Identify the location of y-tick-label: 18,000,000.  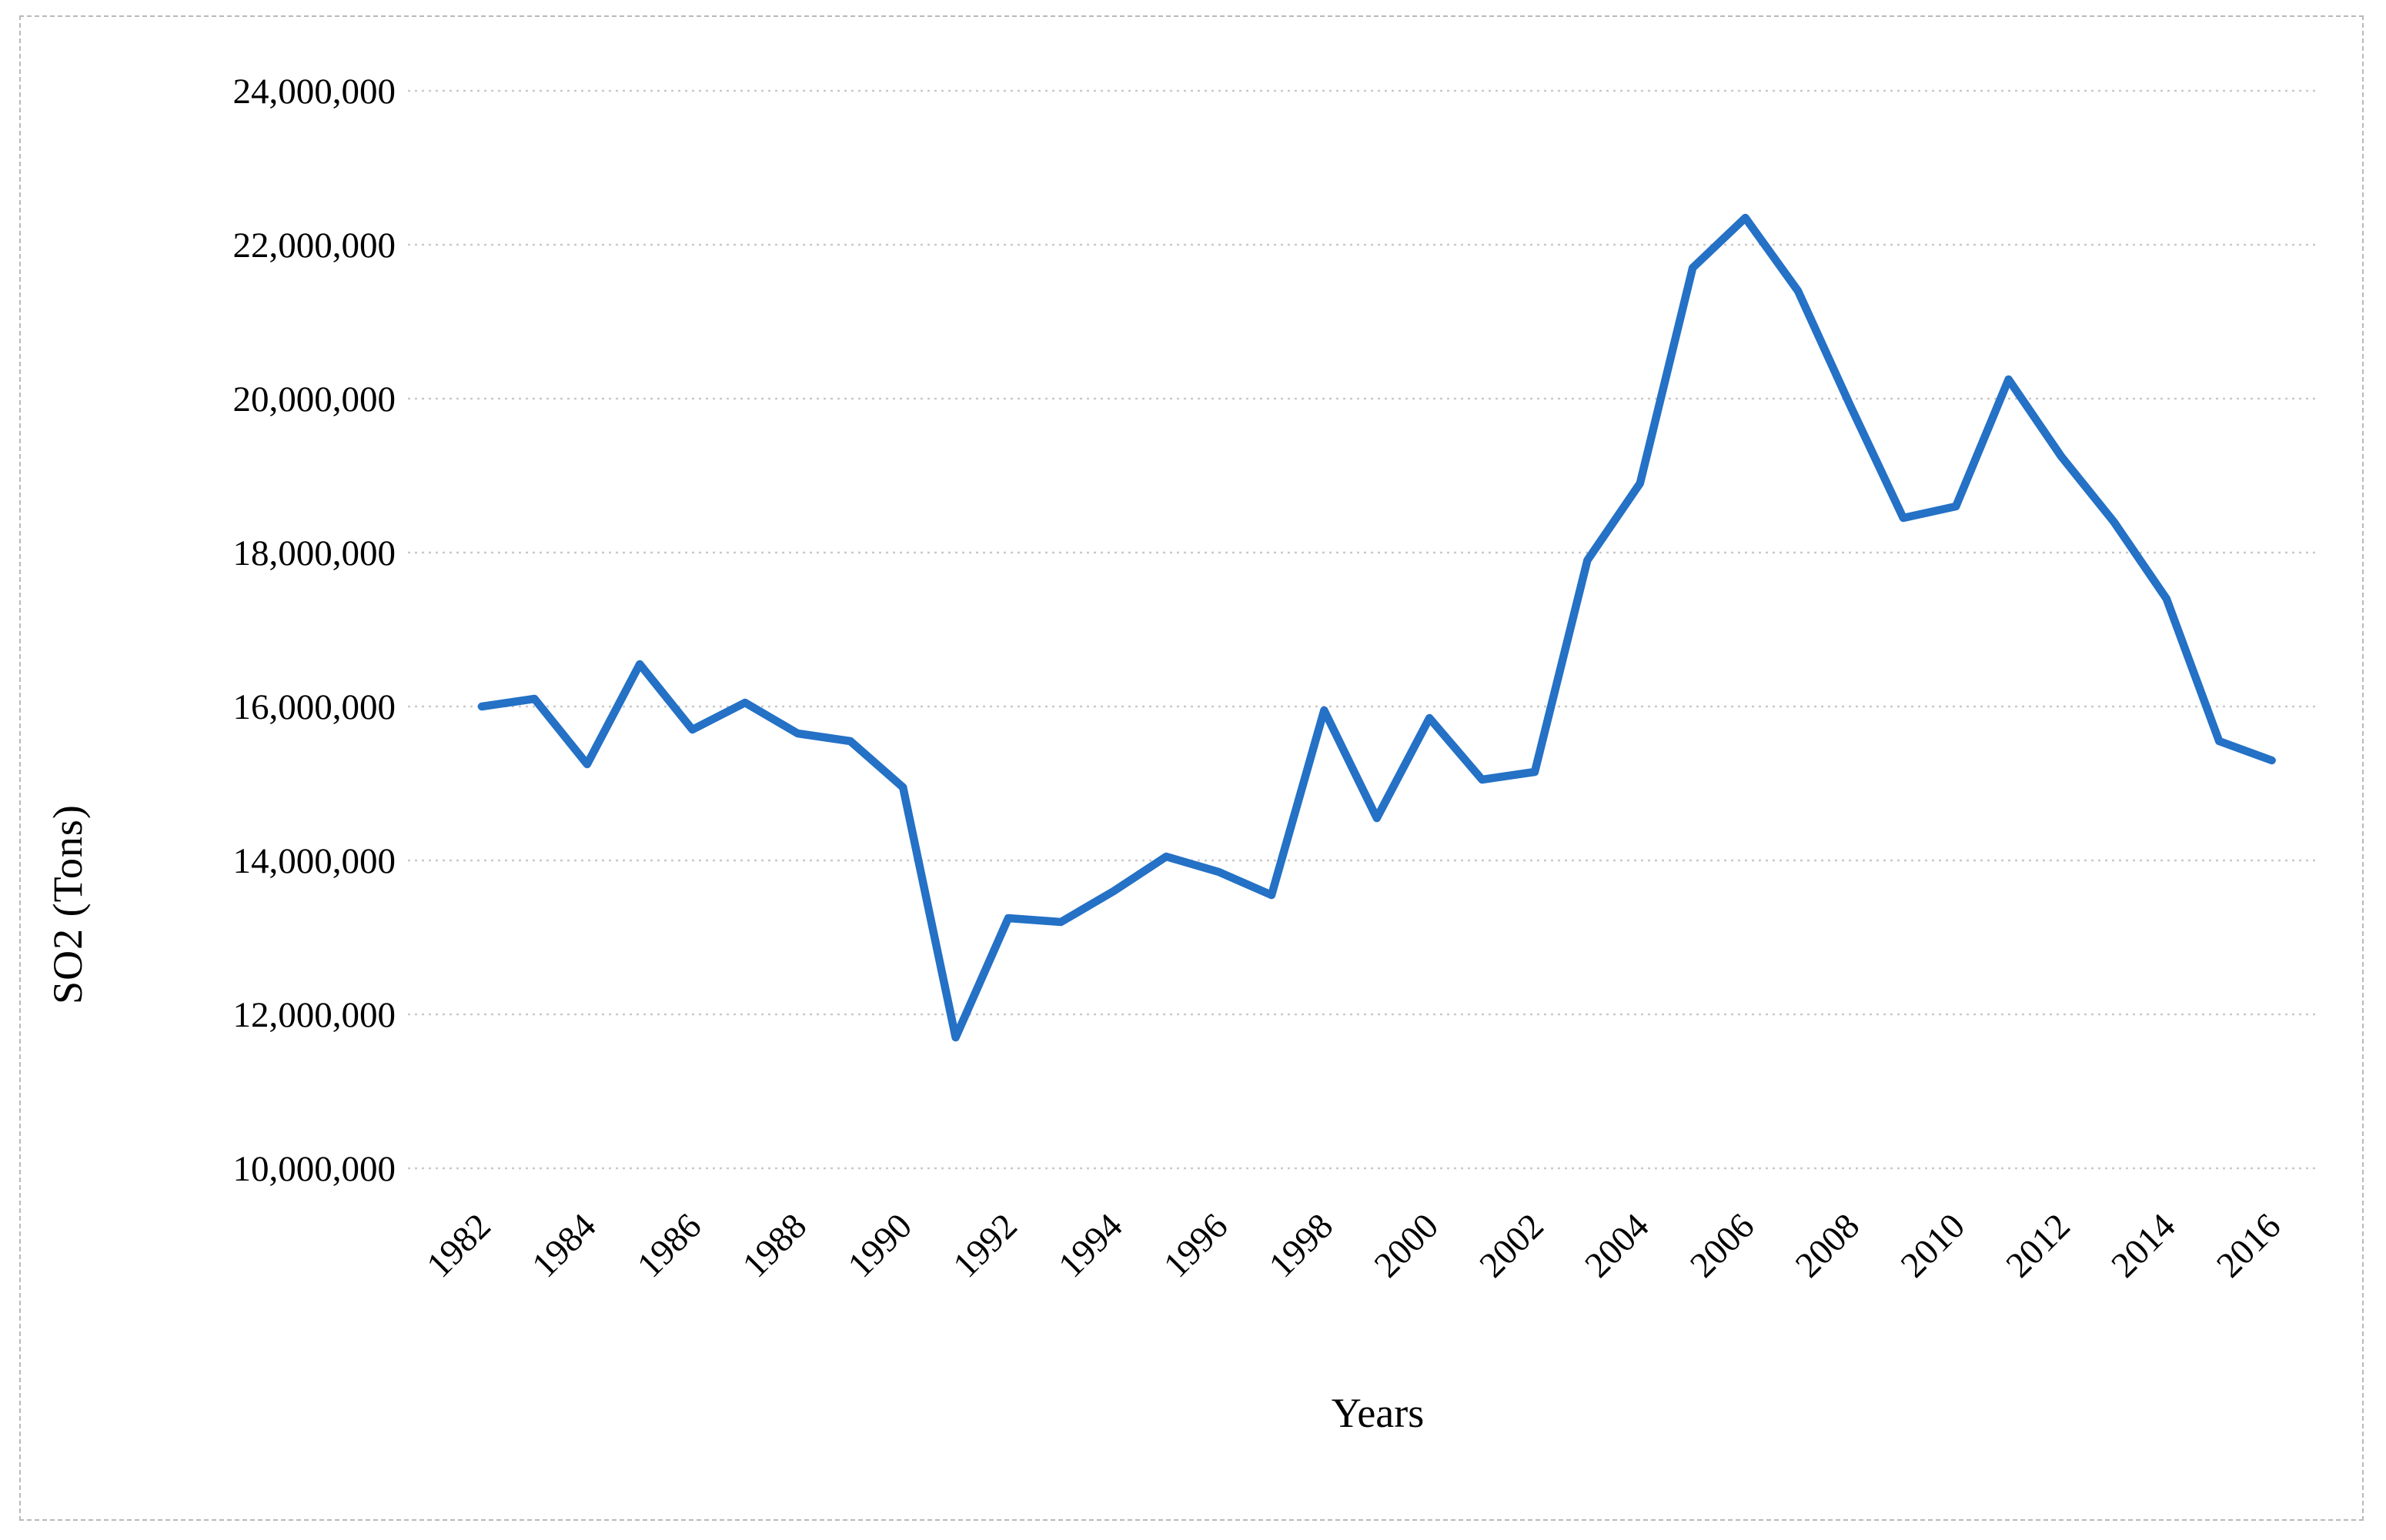
(314, 553).